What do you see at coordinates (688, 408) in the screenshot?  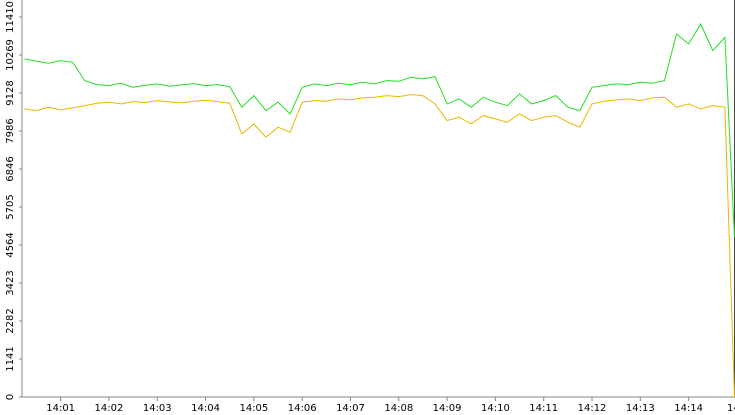 I see `x-tick-label: 14:14` at bounding box center [688, 408].